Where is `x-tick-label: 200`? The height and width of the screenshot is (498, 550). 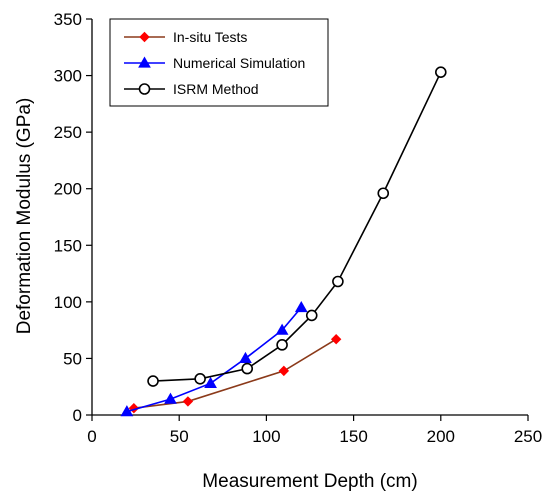
x-tick-label: 200 is located at coordinates (441, 436).